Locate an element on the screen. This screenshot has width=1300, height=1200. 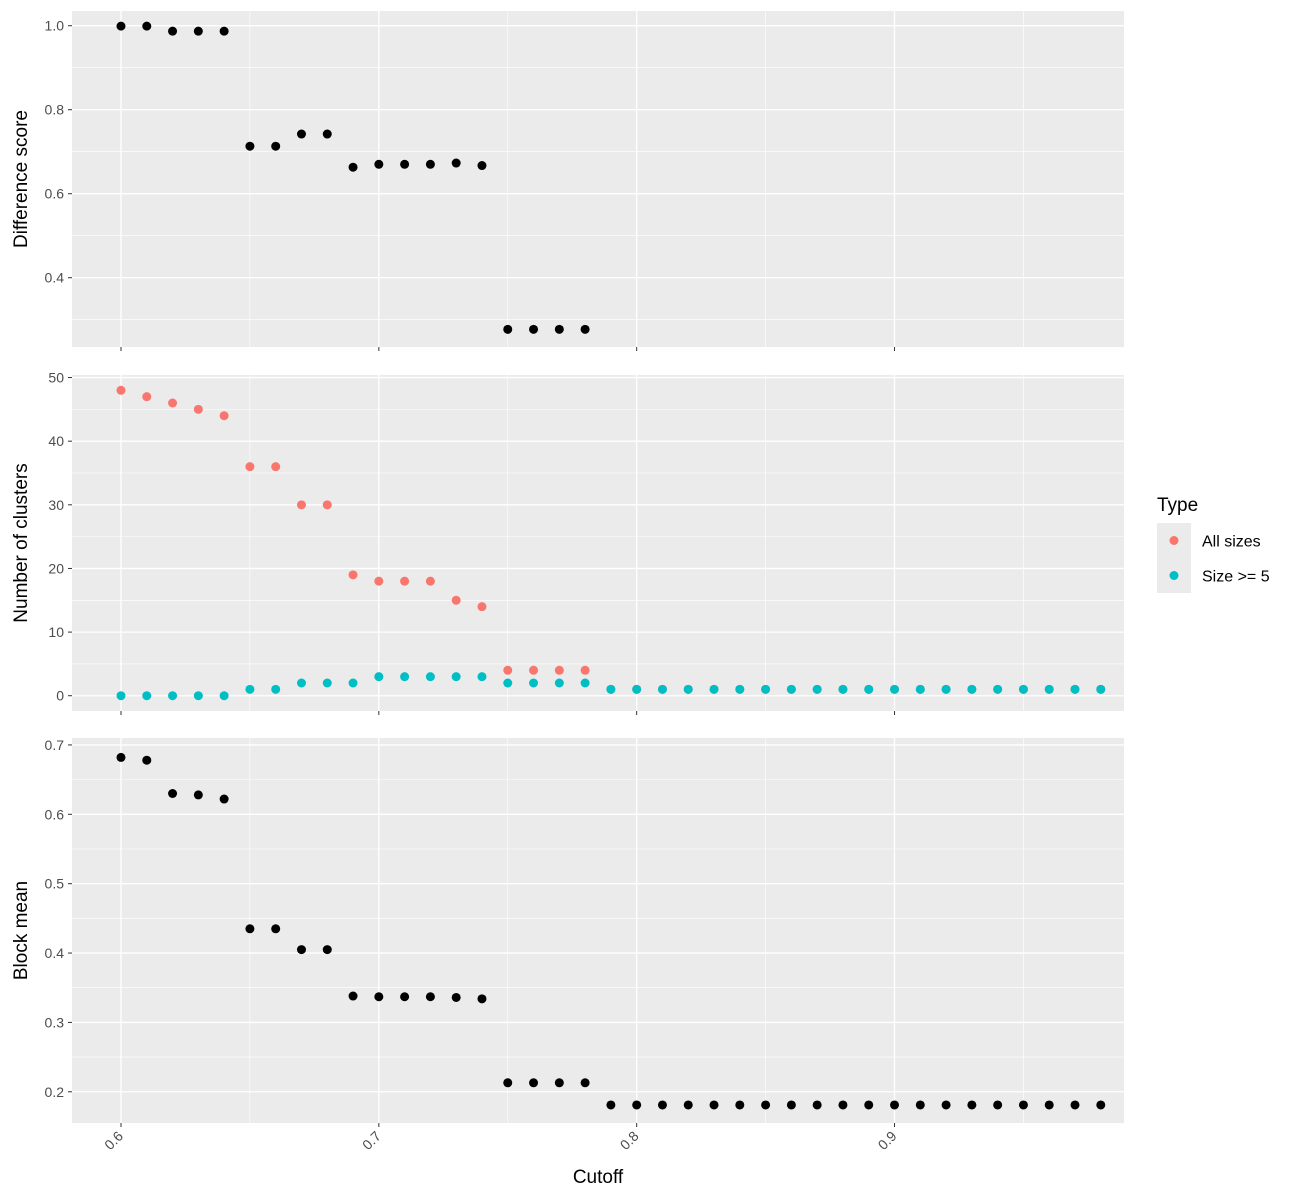
y-tick-label: 0.6 is located at coordinates (55, 194).